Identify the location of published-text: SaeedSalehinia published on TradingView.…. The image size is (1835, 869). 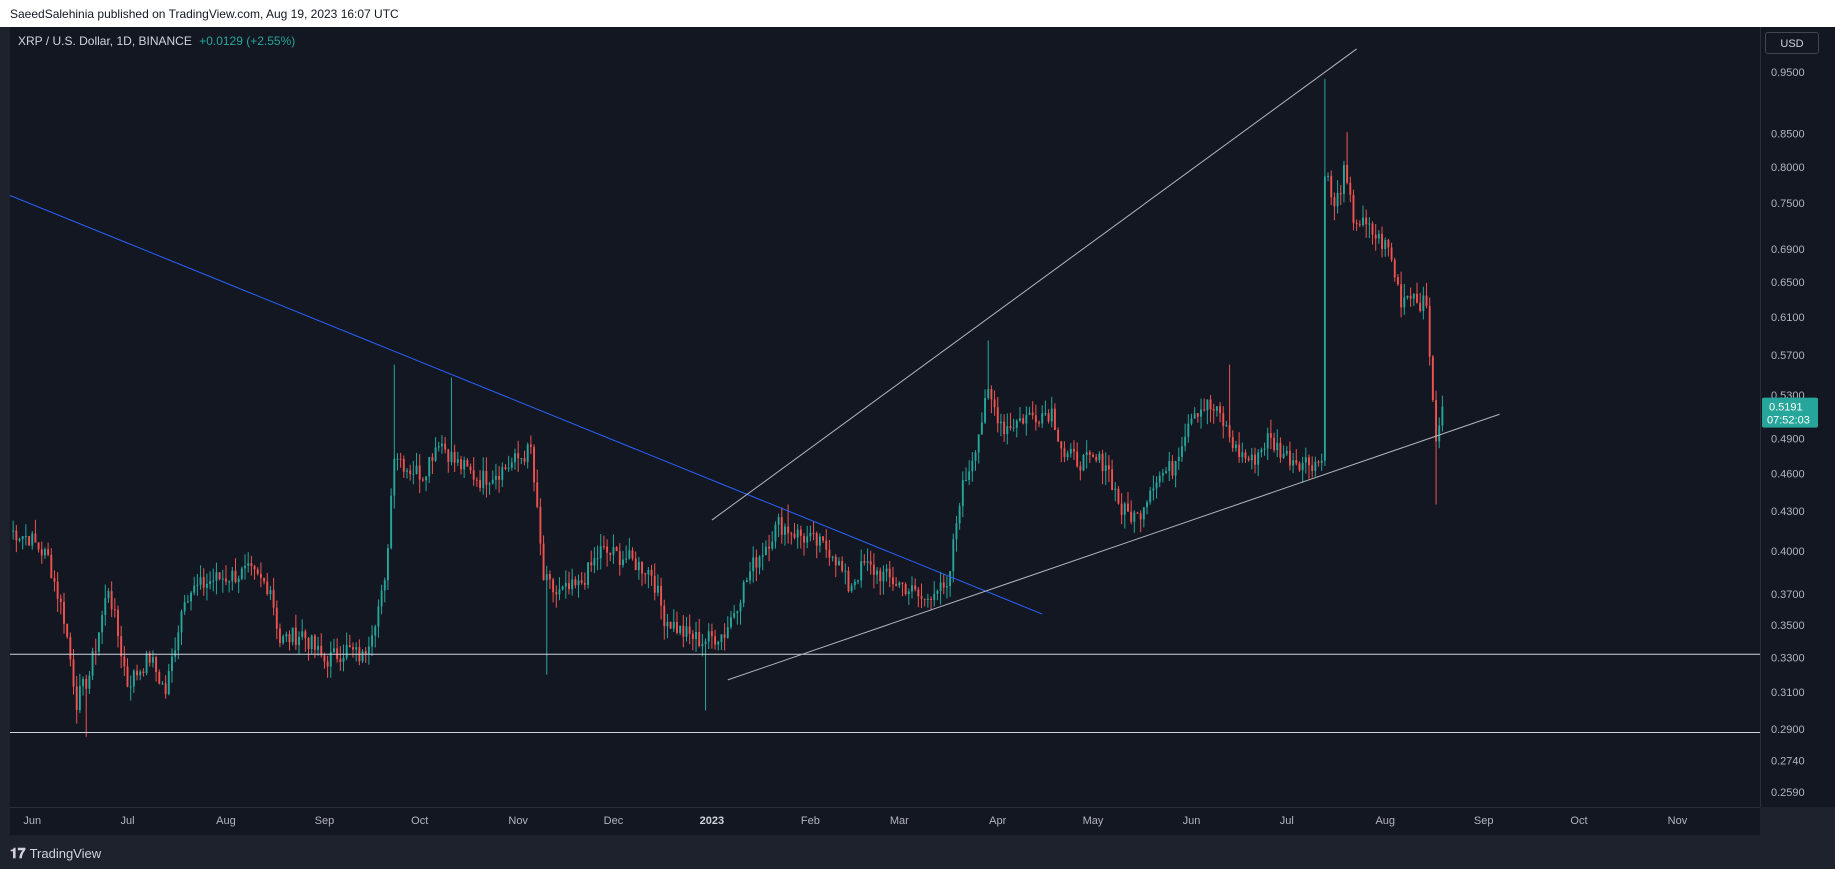
(204, 14).